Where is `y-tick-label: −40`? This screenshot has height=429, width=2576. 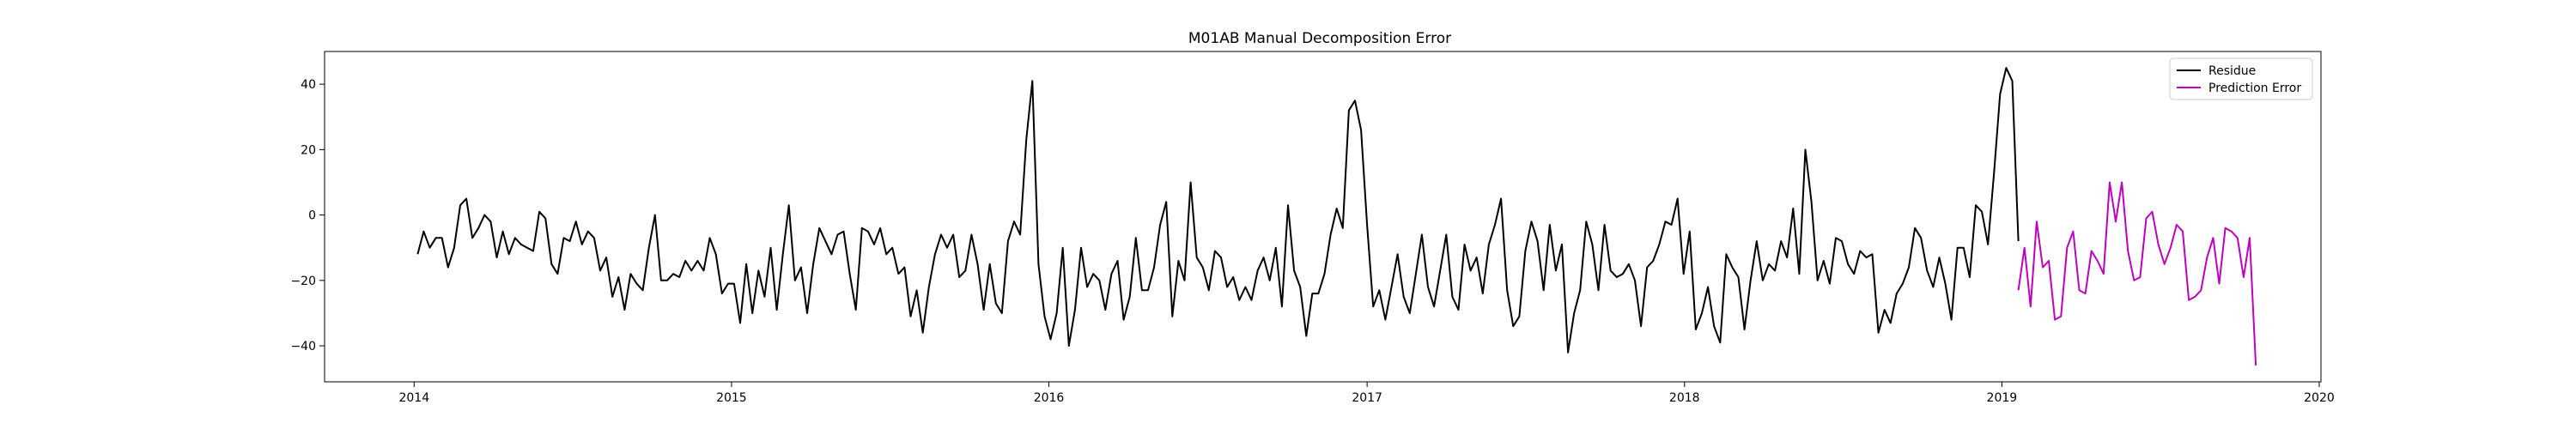 y-tick-label: −40 is located at coordinates (303, 346).